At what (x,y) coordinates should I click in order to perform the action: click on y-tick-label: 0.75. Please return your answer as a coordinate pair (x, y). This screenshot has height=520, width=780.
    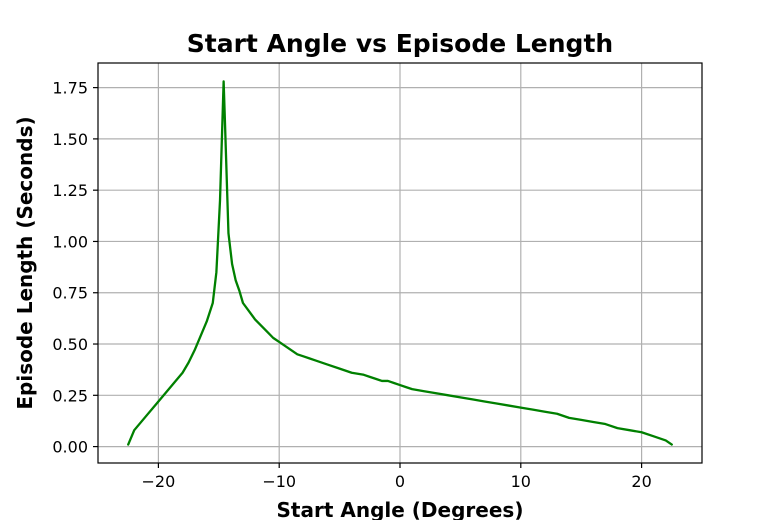
    Looking at the image, I should click on (70, 293).